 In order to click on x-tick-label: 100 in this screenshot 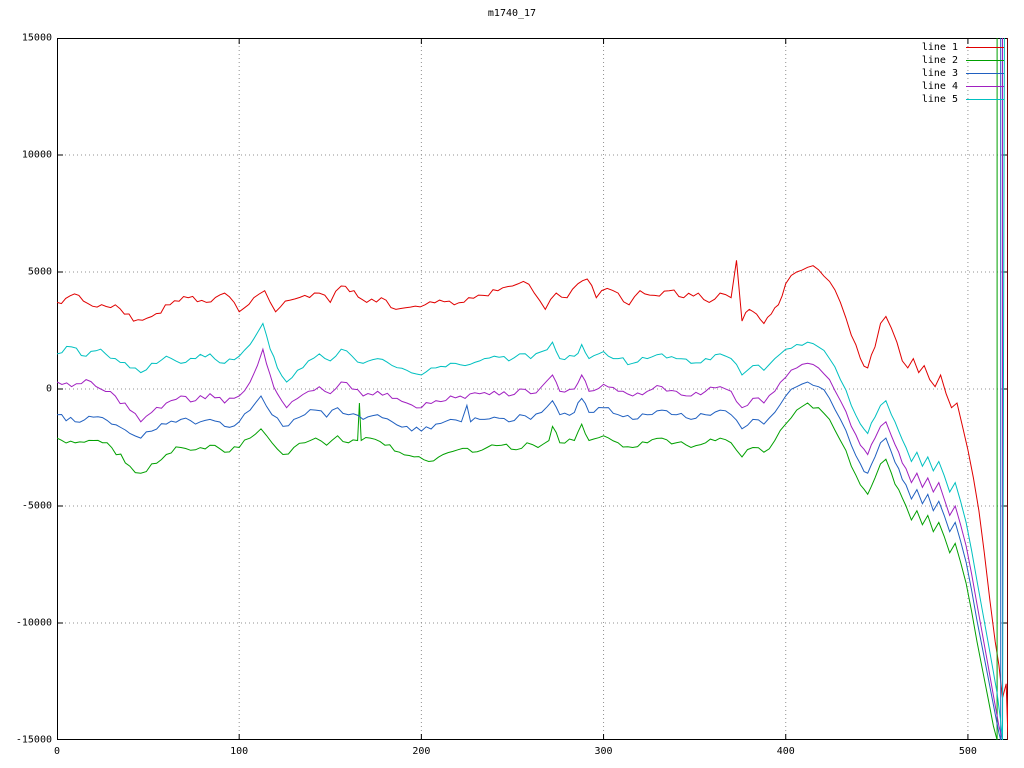, I will do `click(239, 751)`.